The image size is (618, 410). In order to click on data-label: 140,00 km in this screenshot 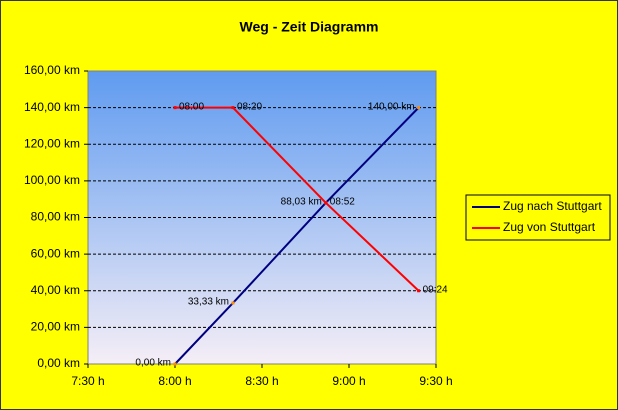, I will do `click(391, 106)`.